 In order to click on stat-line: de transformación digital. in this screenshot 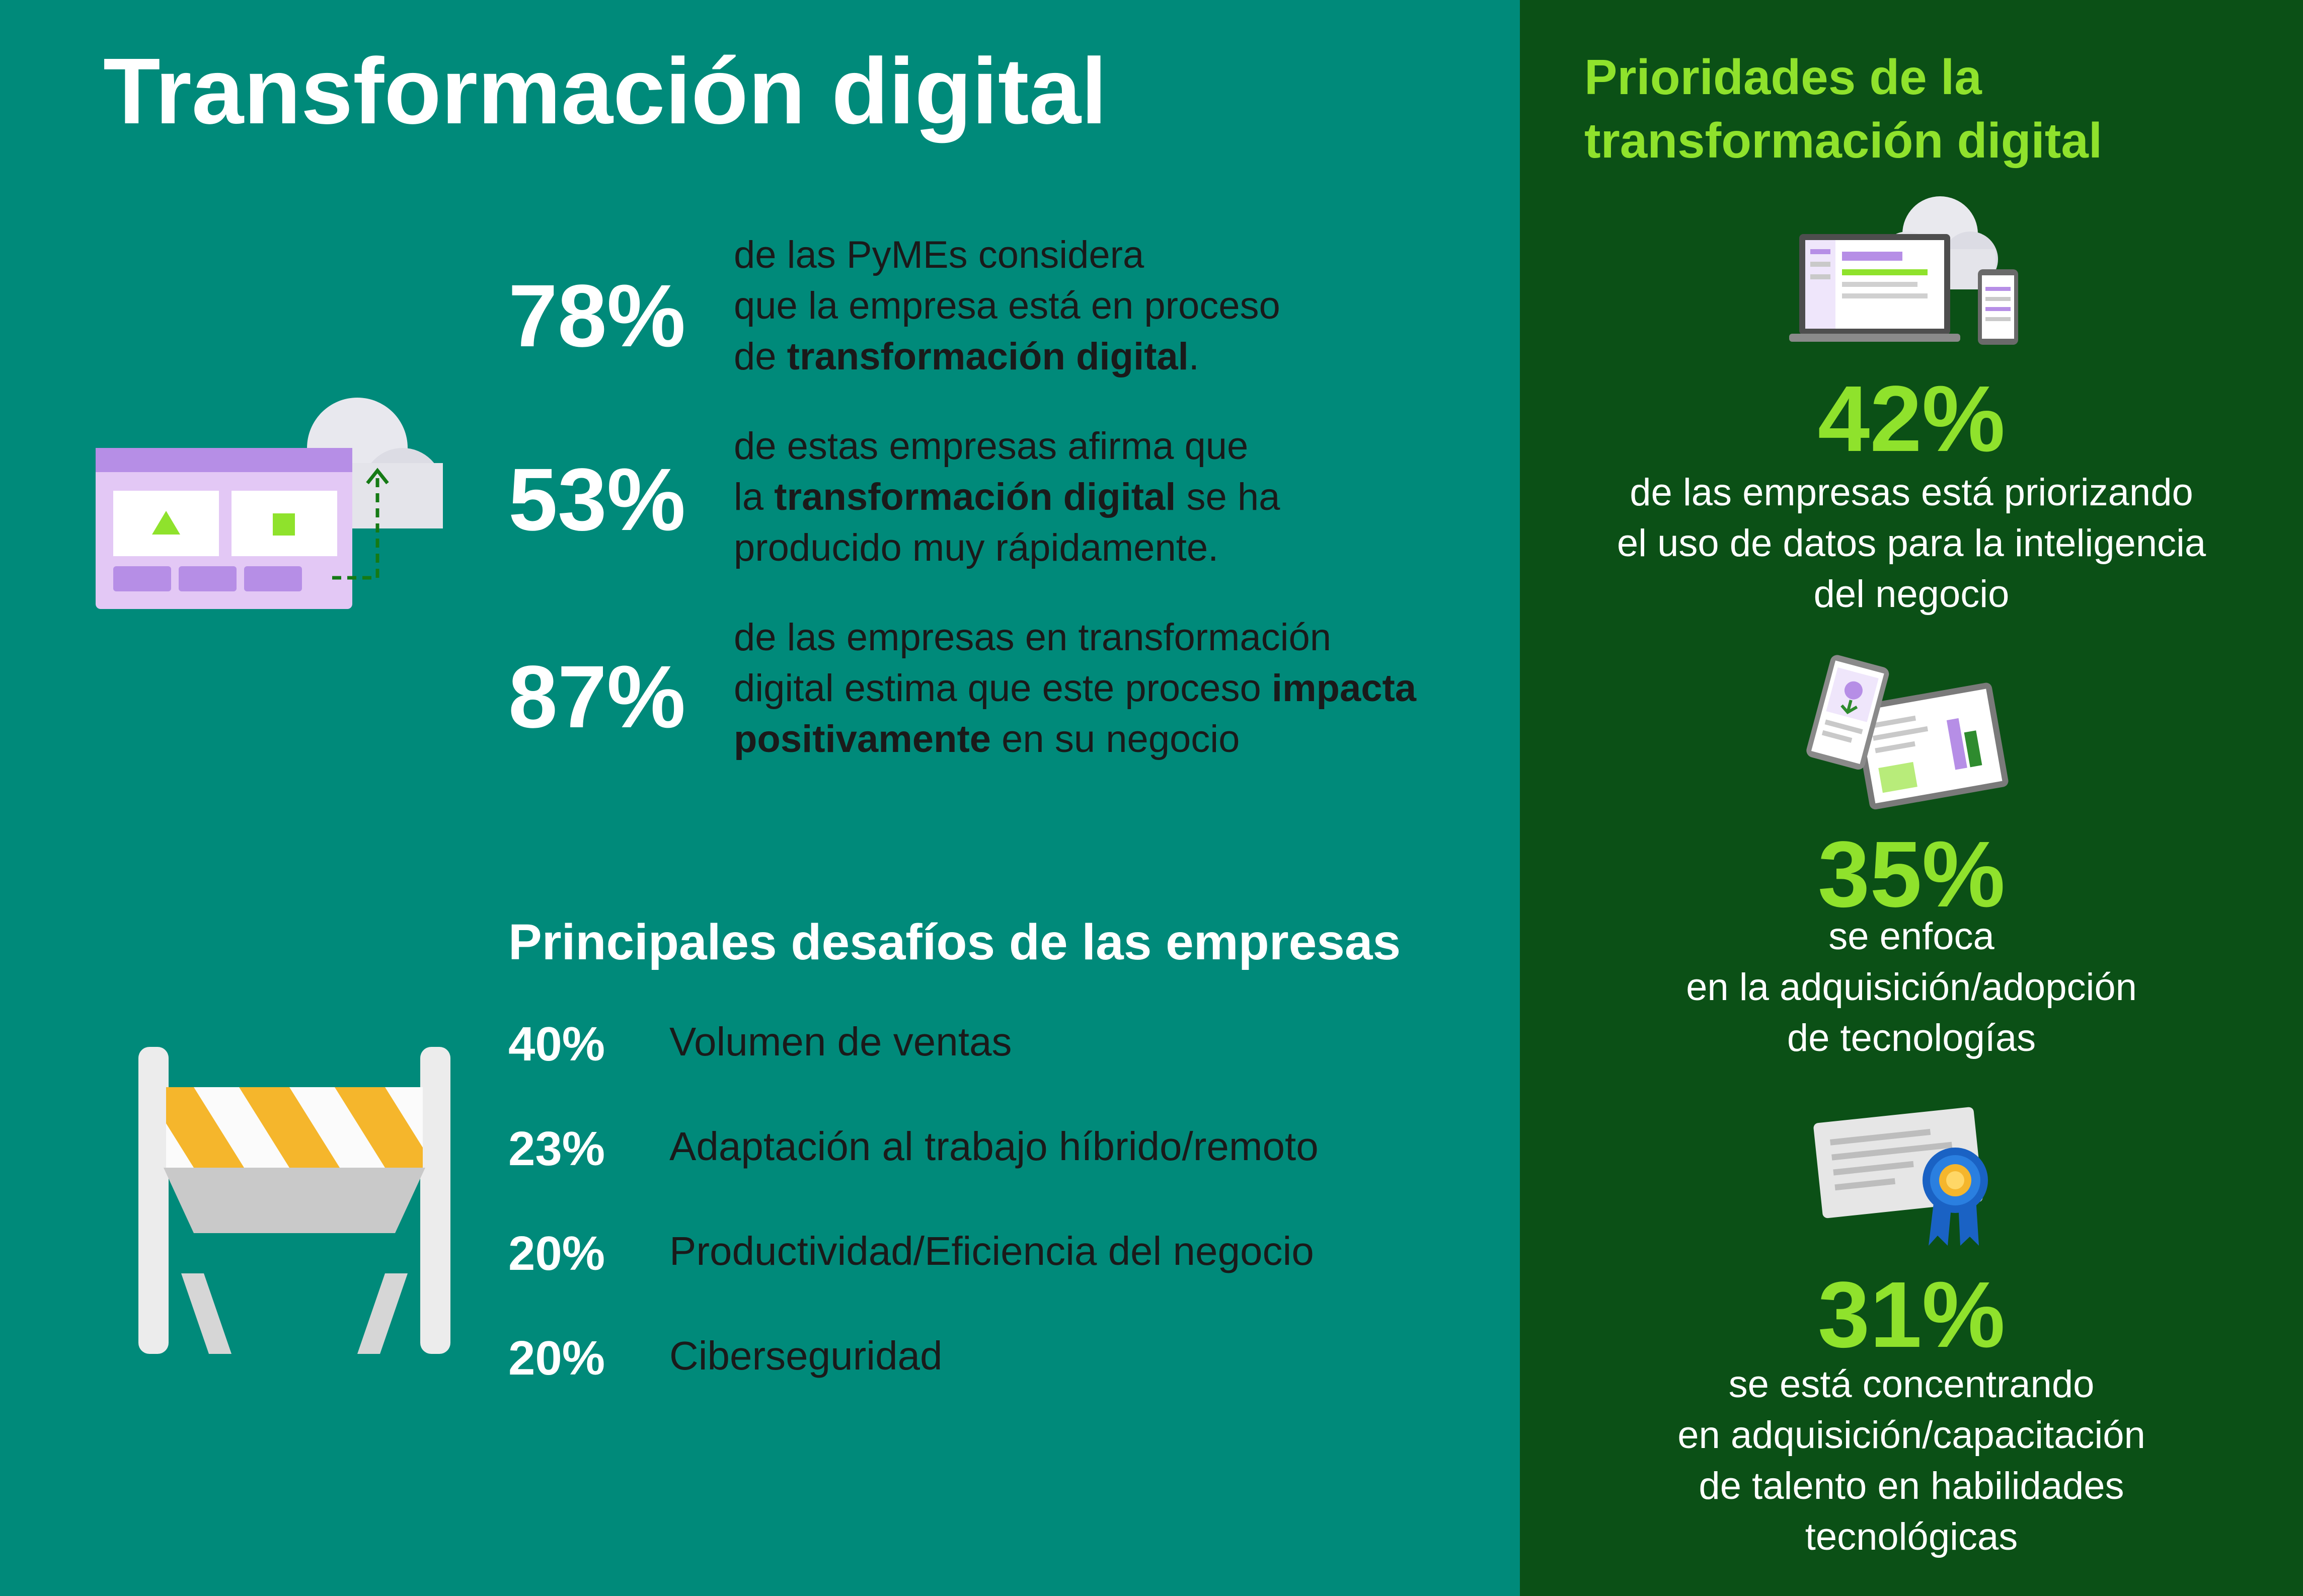, I will do `click(1116, 357)`.